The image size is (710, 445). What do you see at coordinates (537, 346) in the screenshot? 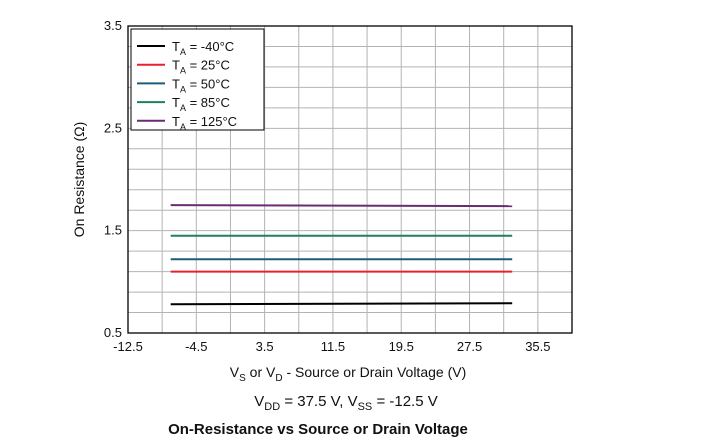
I see `x-tick-label: 35.5` at bounding box center [537, 346].